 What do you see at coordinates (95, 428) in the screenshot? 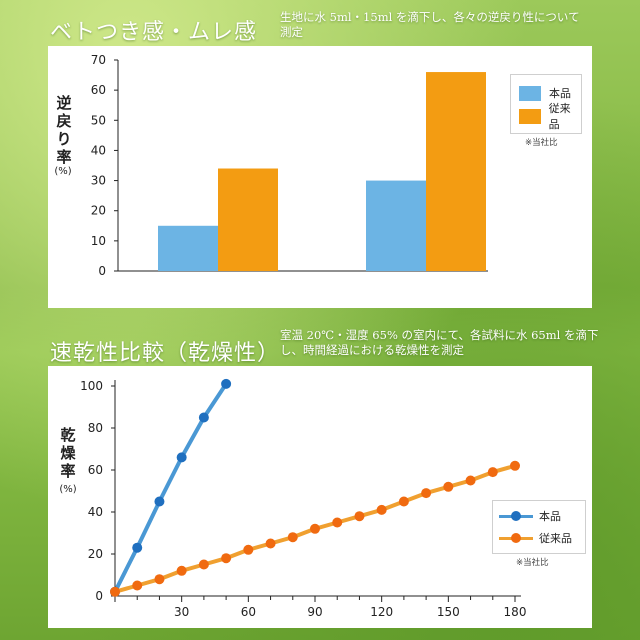
I see `line-y-tick-label: 80` at bounding box center [95, 428].